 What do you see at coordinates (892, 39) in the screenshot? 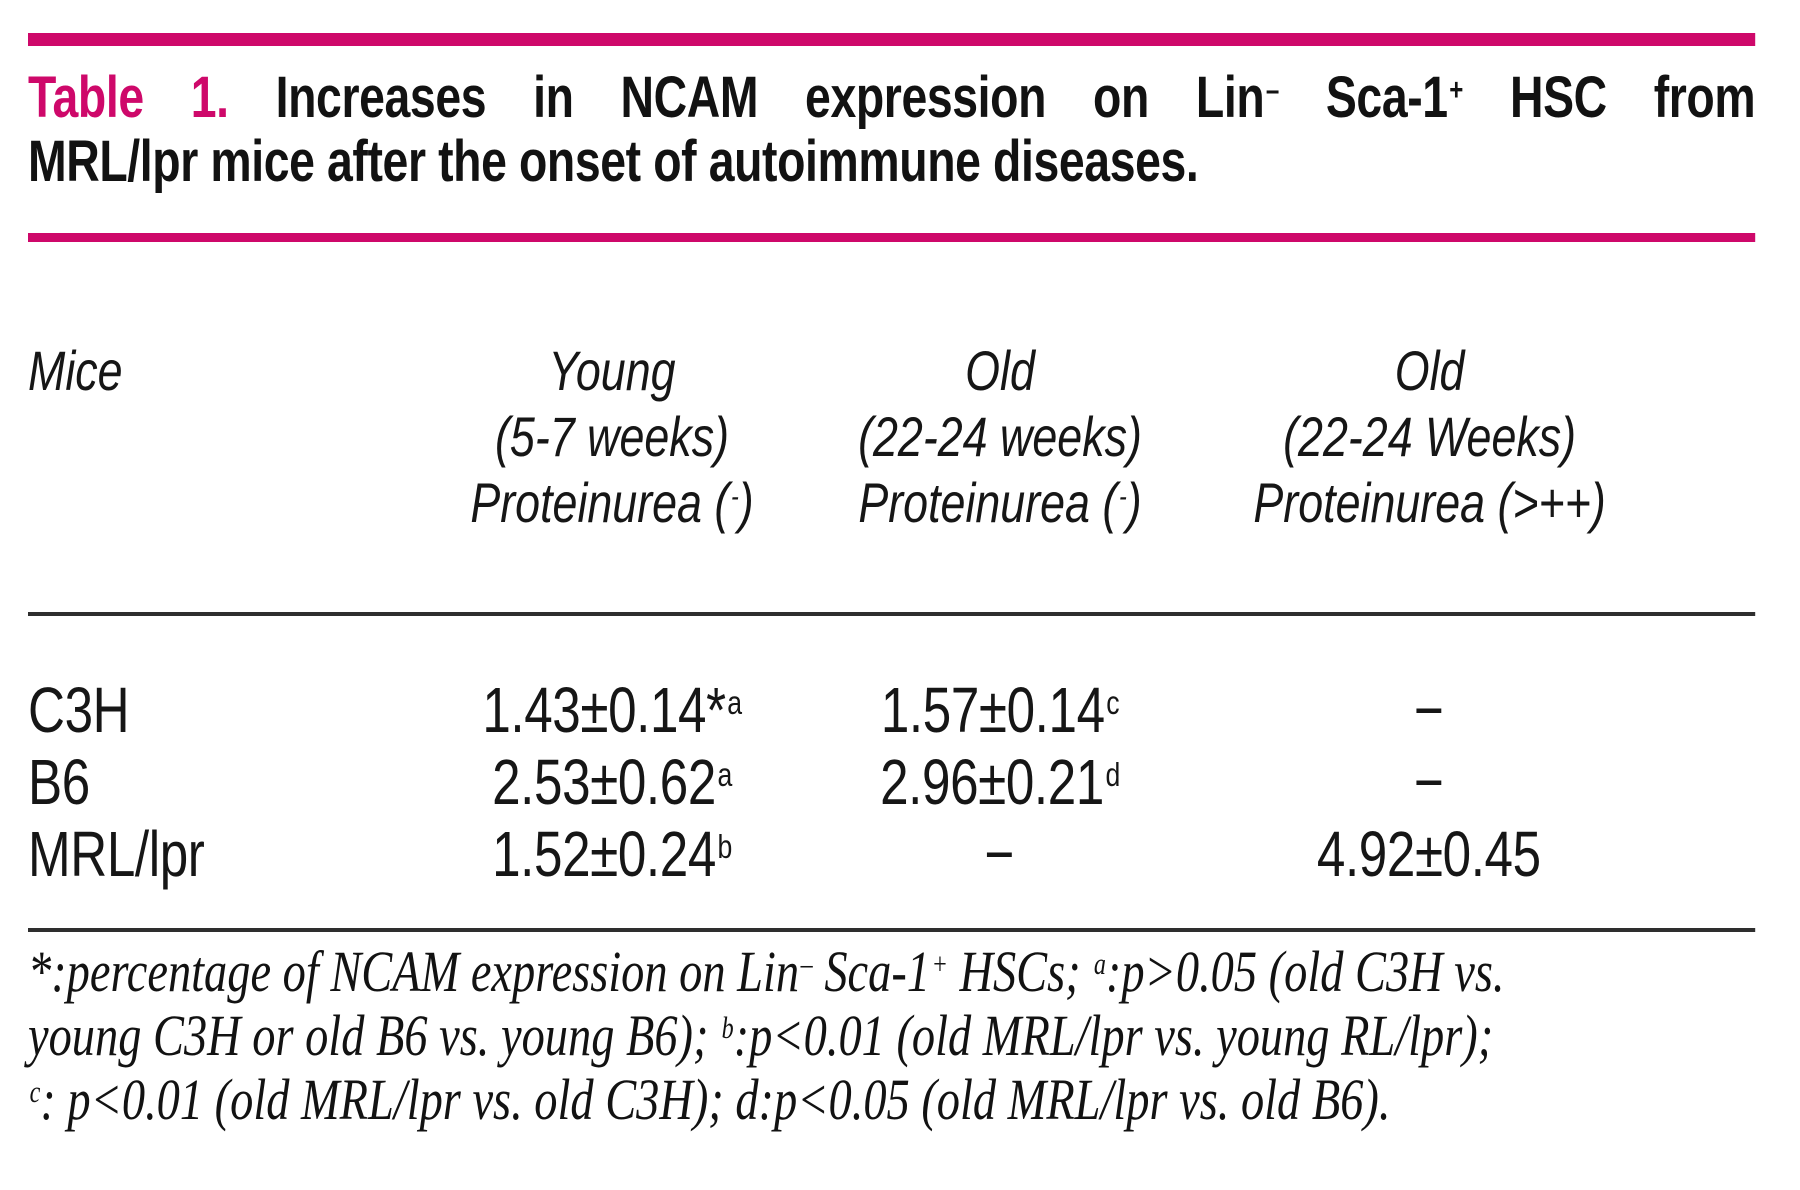
I see `top-accent-bar` at bounding box center [892, 39].